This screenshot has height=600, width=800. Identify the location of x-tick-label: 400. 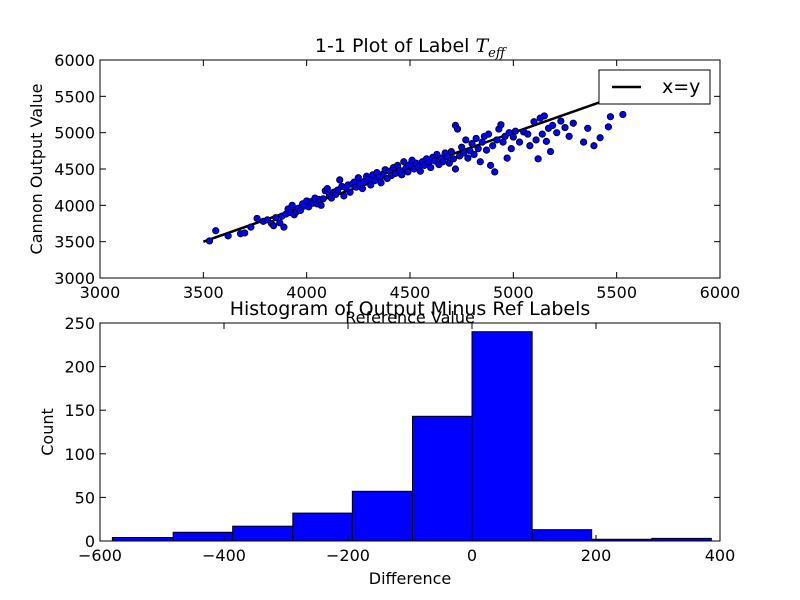
(720, 555).